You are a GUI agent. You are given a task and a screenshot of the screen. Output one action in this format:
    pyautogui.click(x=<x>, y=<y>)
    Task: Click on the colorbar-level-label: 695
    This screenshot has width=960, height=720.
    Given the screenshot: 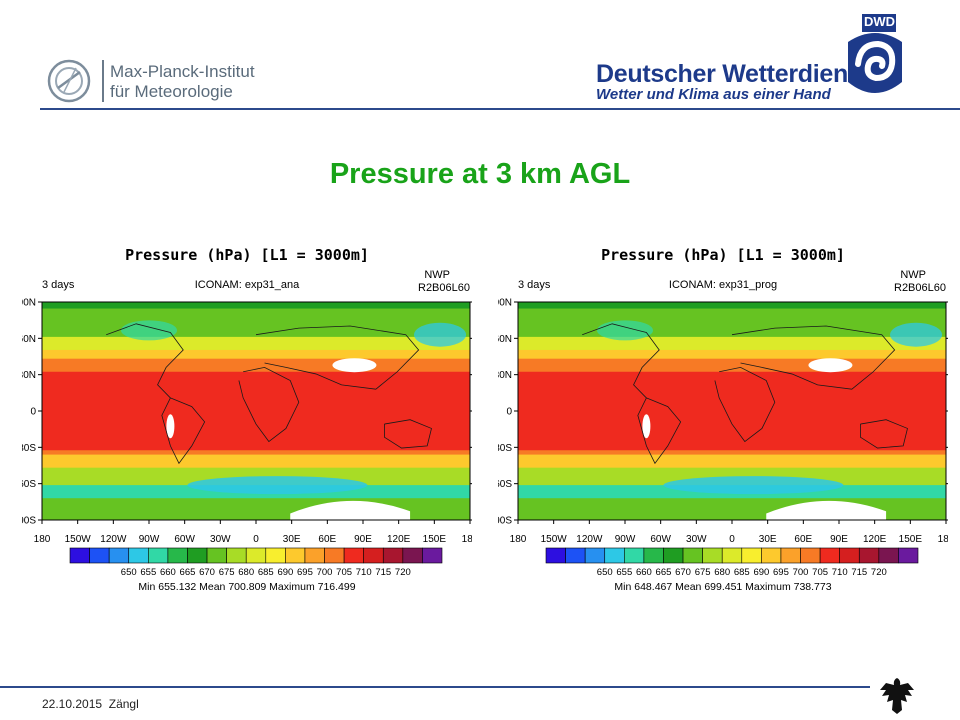 What is the action you would take?
    pyautogui.click(x=305, y=572)
    